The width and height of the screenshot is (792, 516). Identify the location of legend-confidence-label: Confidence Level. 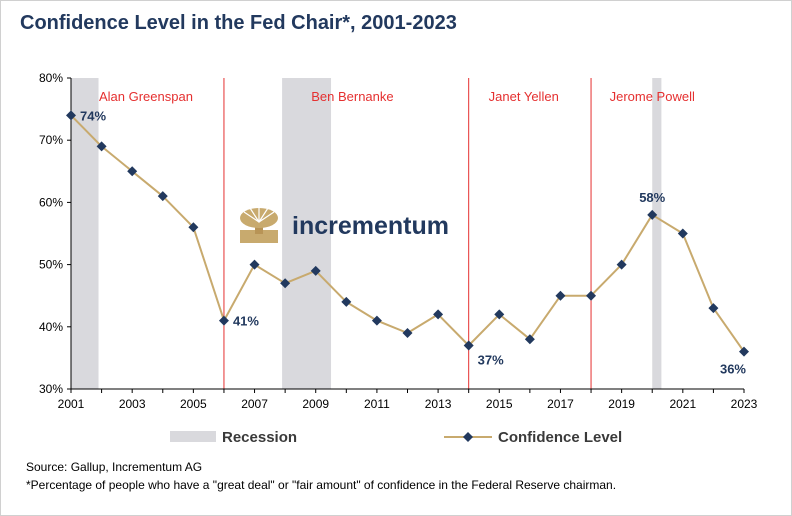
(560, 437).